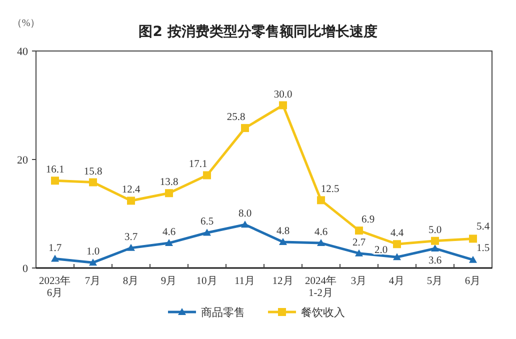 Image resolution: width=516 pixels, height=339 pixels. What do you see at coordinates (25, 269) in the screenshot?
I see `y-tick-label: 0` at bounding box center [25, 269].